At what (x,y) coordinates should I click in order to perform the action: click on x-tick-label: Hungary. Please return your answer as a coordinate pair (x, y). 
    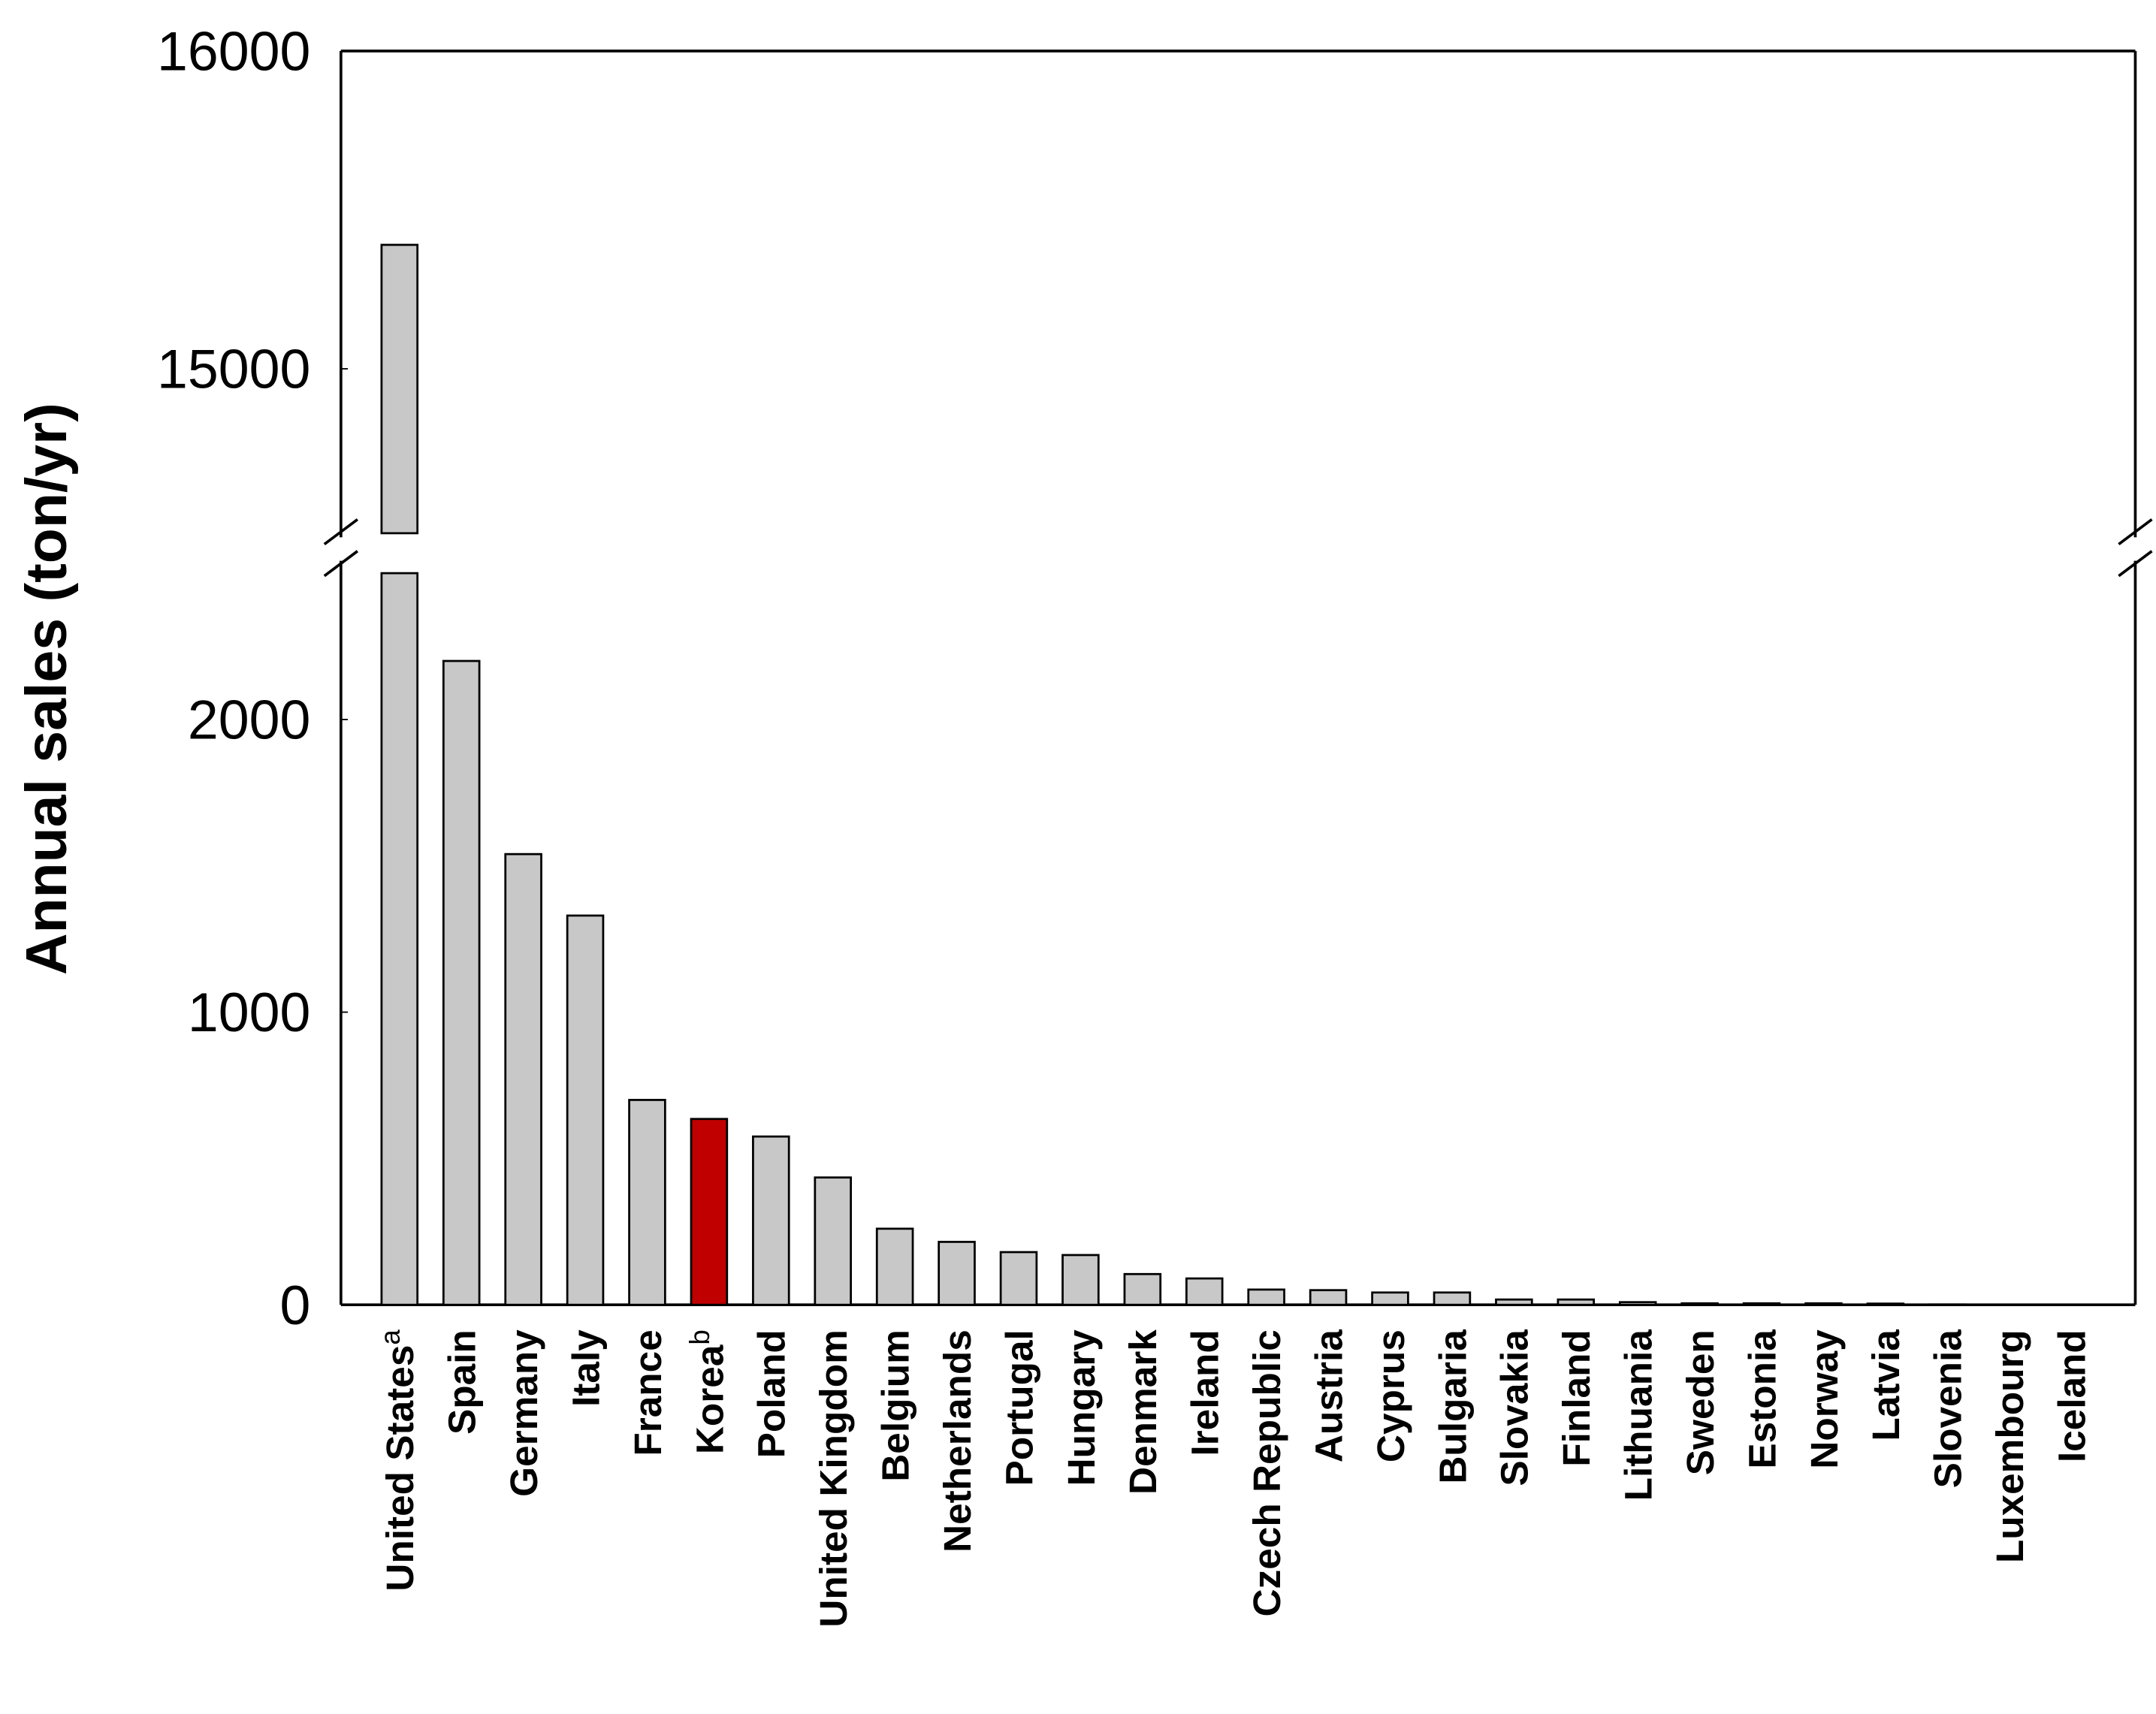
    Looking at the image, I should click on (1081, 1407).